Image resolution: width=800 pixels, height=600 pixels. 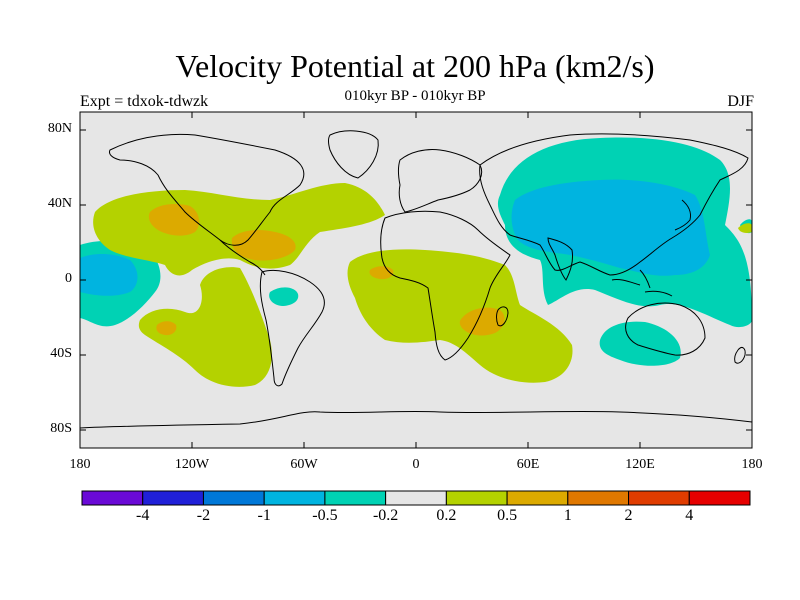 I want to click on coastline-africa, so click(x=445, y=285).